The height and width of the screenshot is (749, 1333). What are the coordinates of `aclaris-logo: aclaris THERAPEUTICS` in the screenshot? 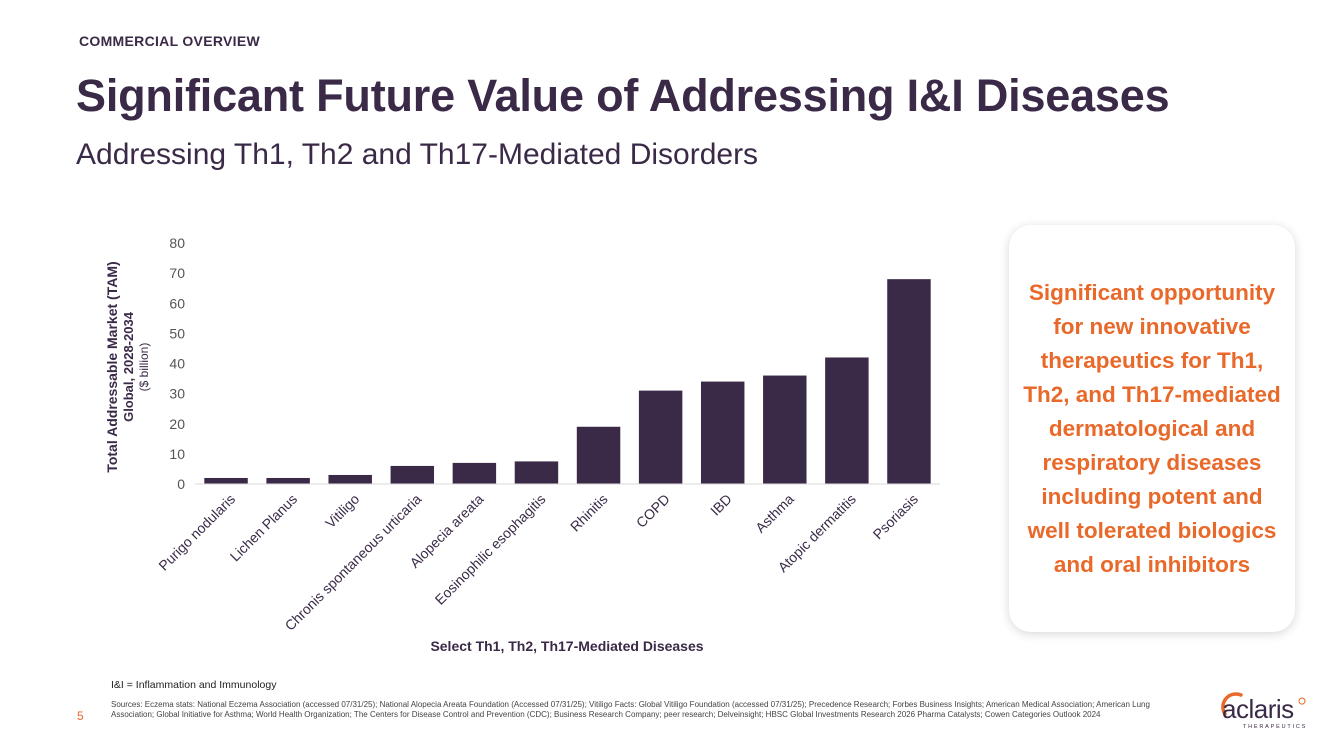 It's located at (1265, 709).